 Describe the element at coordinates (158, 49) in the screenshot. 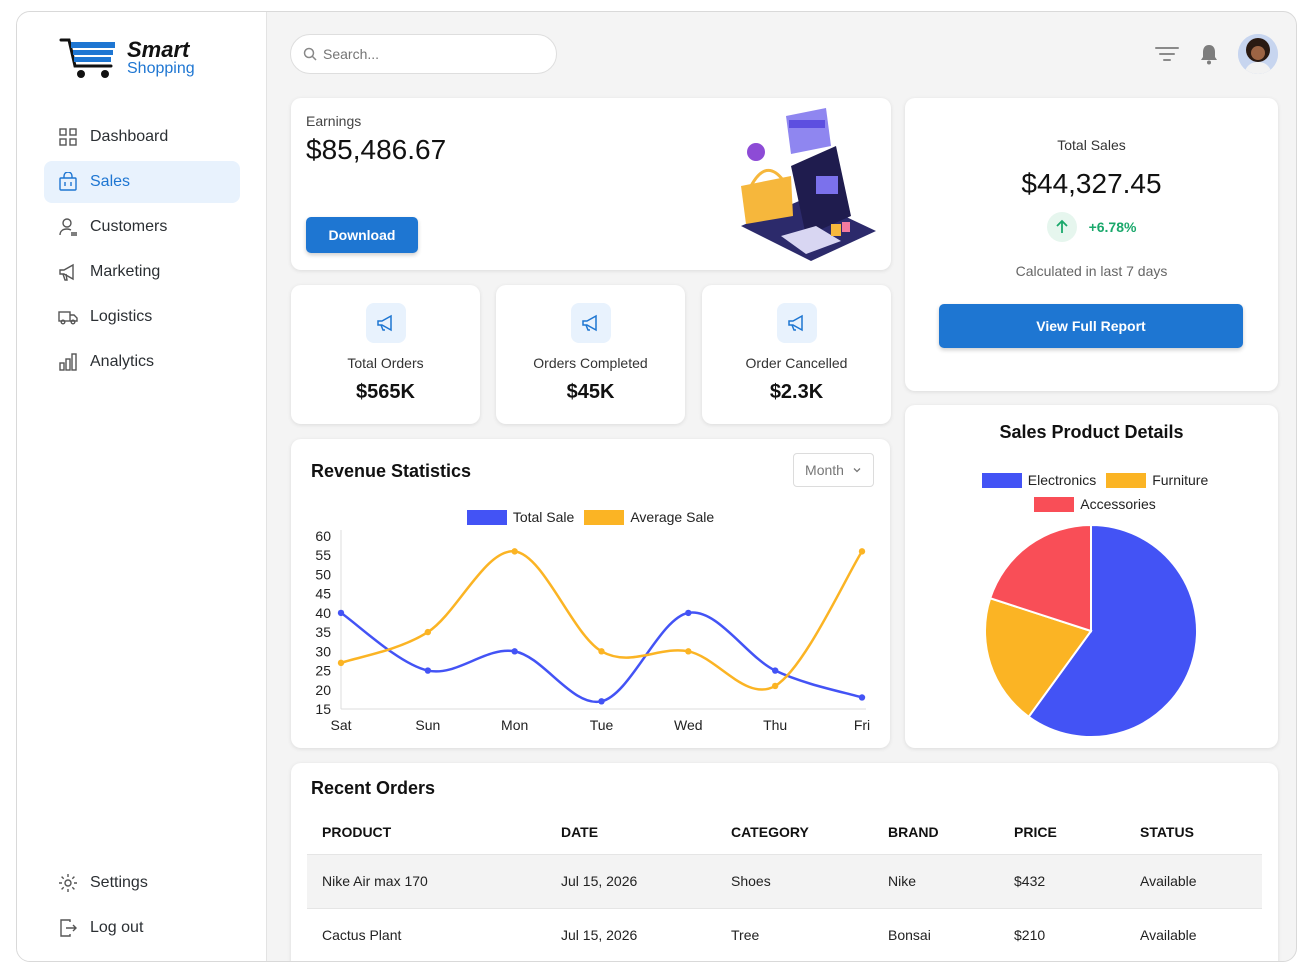

I see `brand-name: Smart` at that location.